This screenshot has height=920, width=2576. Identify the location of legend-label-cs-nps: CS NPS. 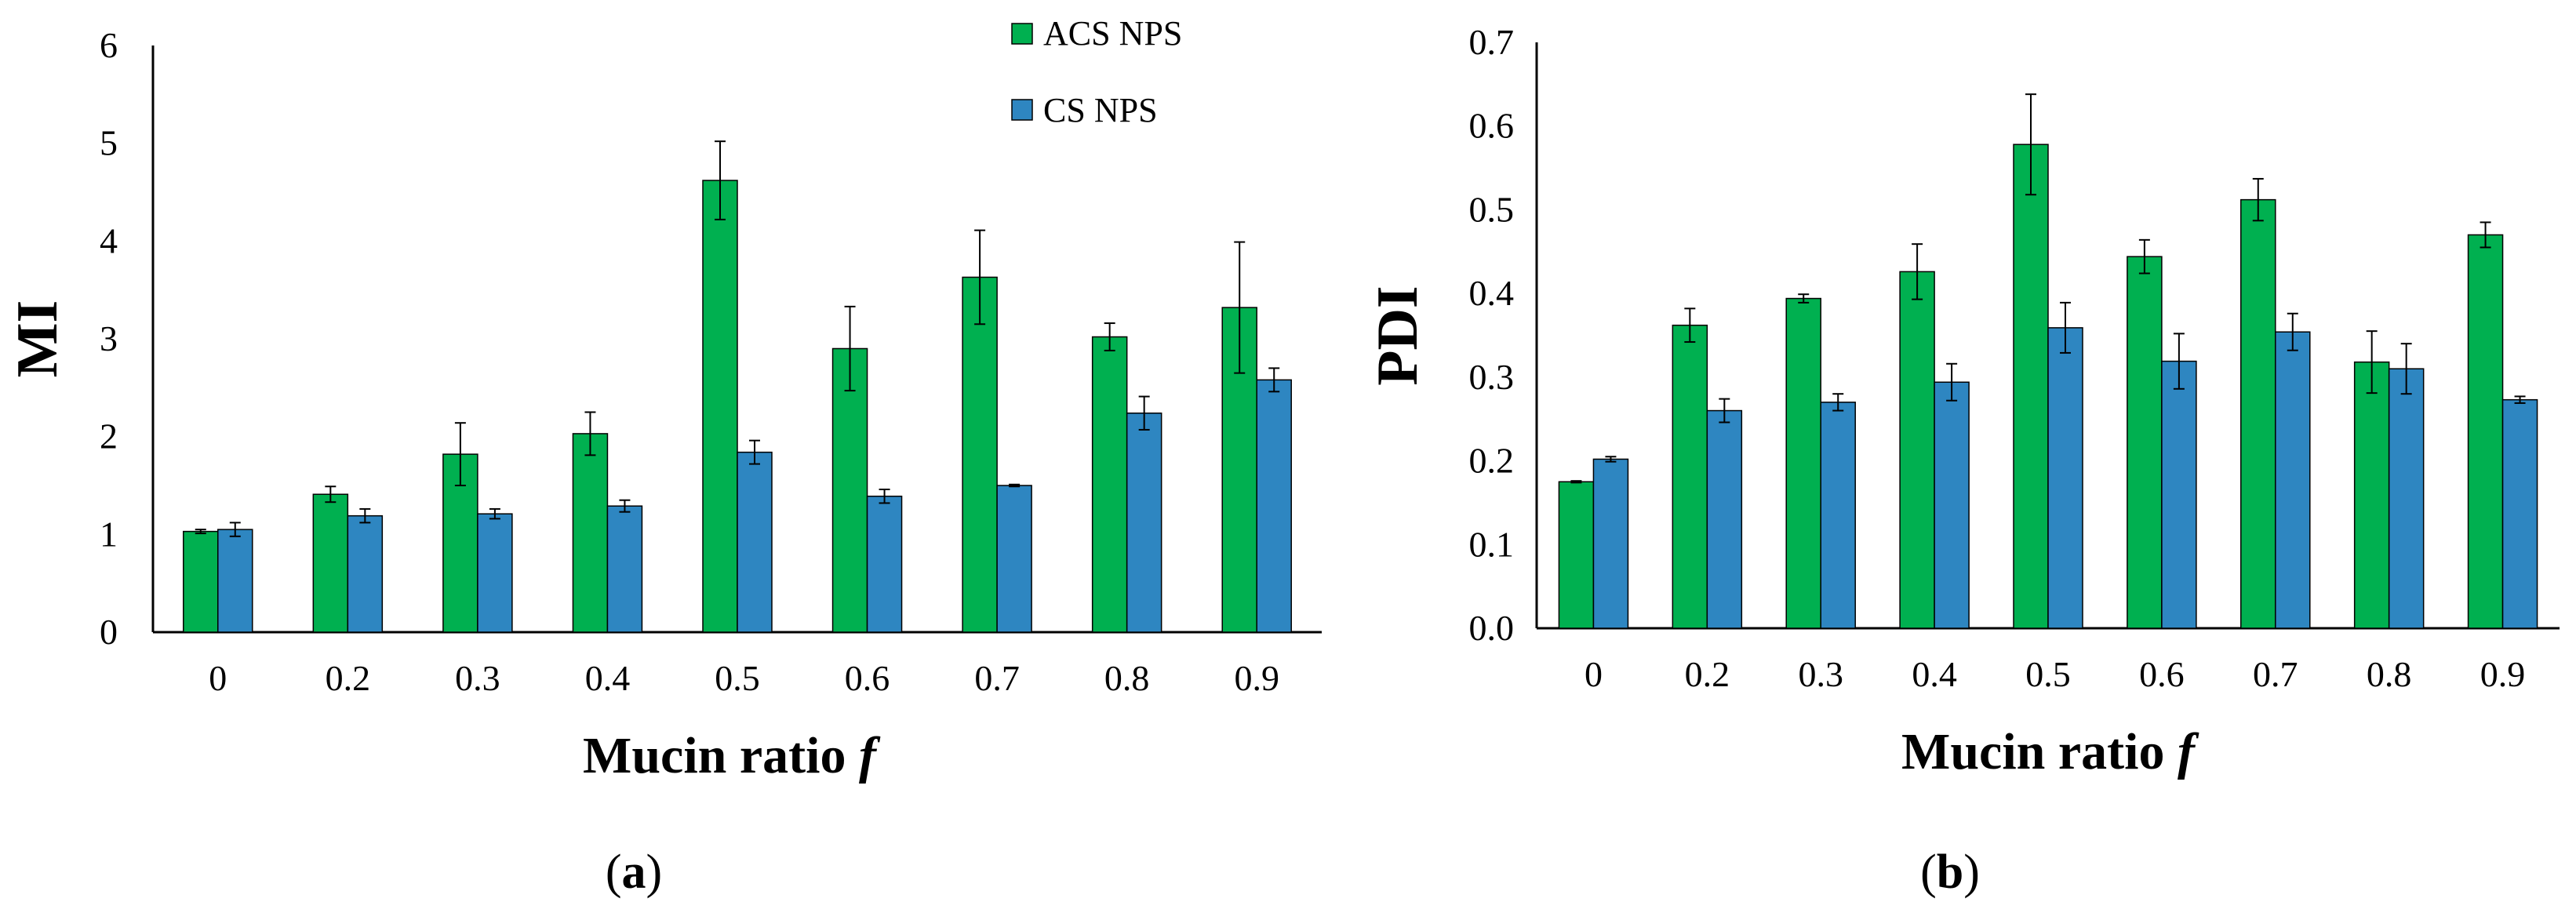
(1100, 110).